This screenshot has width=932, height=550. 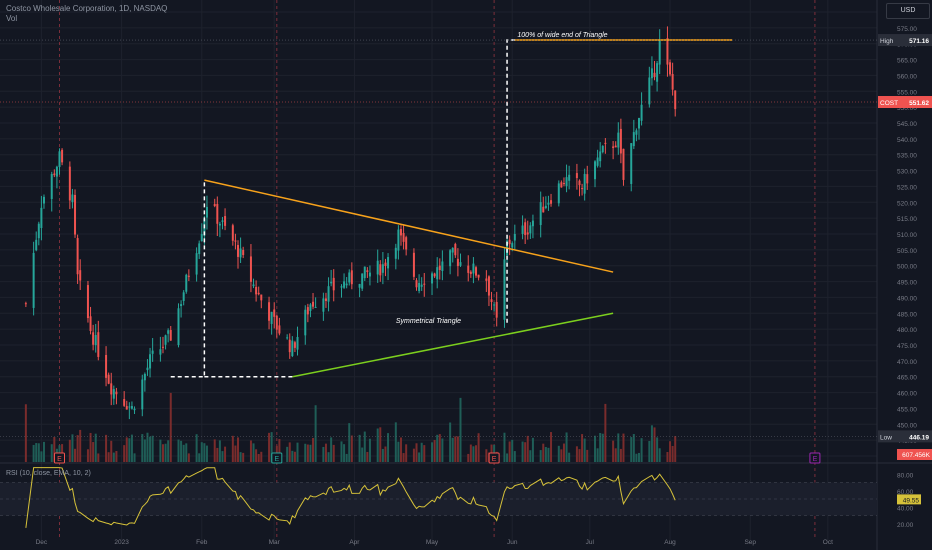 I want to click on volume-legend: Vol, so click(x=12, y=18).